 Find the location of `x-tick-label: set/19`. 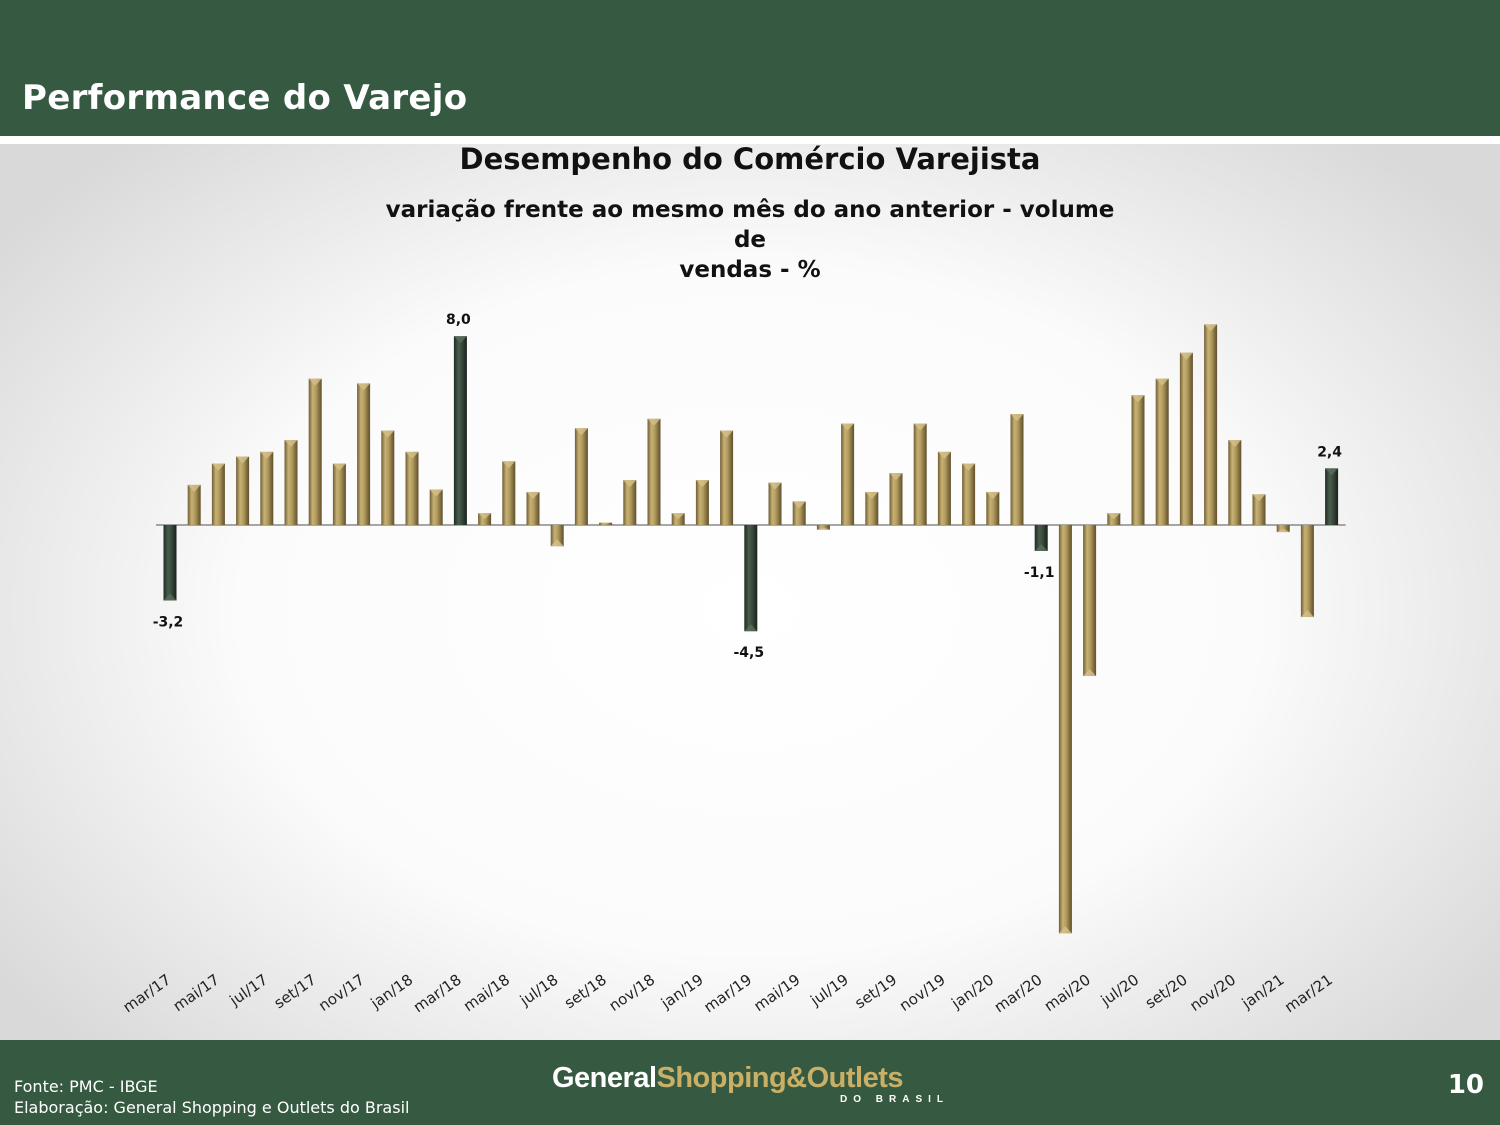

x-tick-label: set/19 is located at coordinates (875, 992).